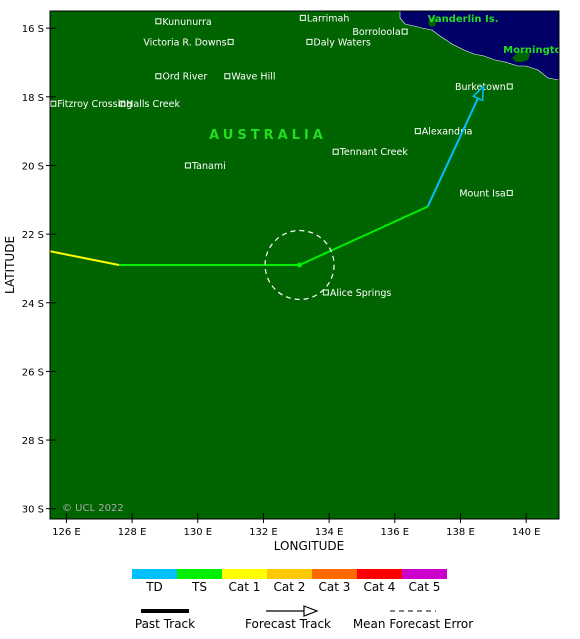 This screenshot has height=639, width=580. I want to click on place-borroloola: Borroloola, so click(380, 32).